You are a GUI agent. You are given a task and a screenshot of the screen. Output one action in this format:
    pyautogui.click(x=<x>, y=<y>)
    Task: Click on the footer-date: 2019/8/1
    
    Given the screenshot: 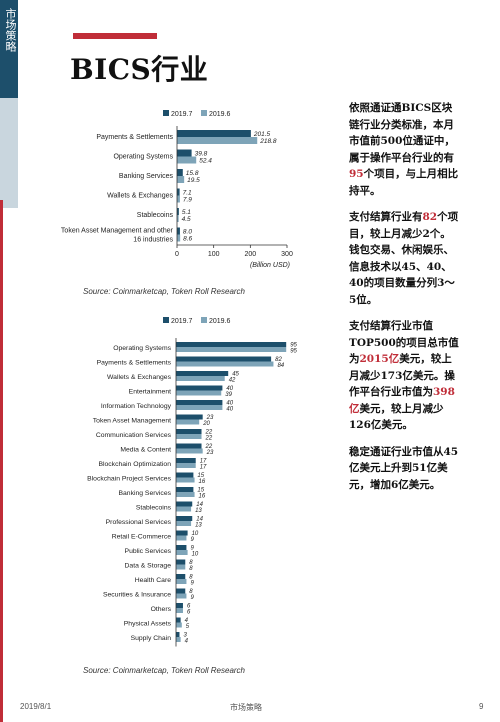 What is the action you would take?
    pyautogui.click(x=36, y=706)
    